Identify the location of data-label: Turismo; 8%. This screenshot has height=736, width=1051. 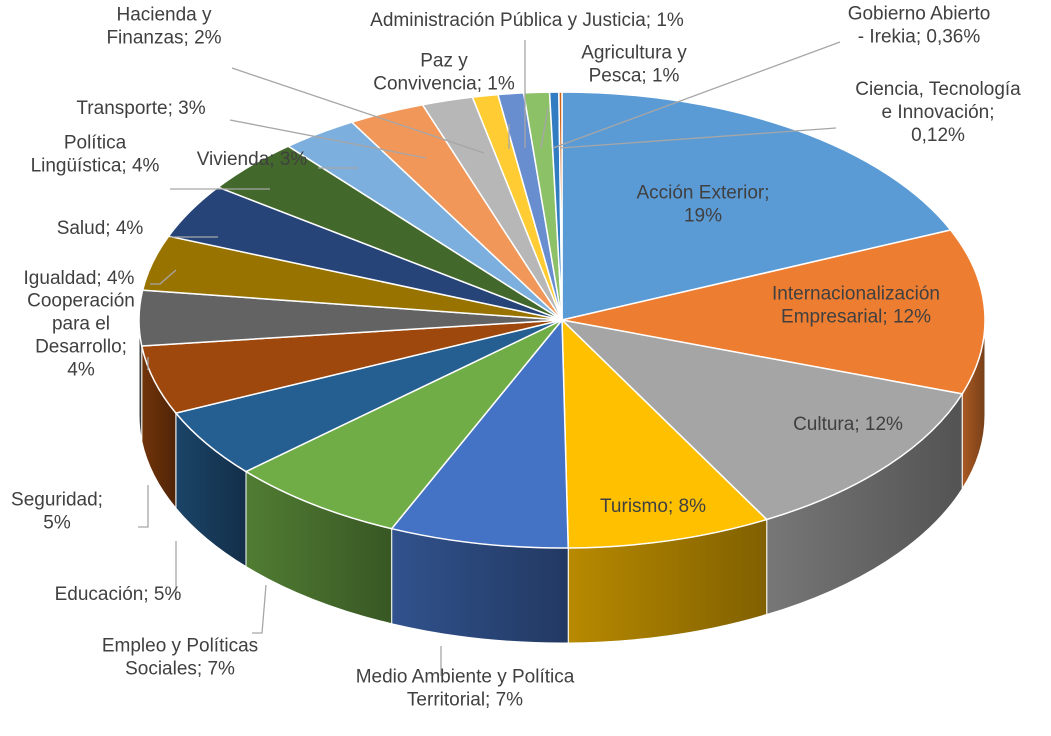
(653, 506).